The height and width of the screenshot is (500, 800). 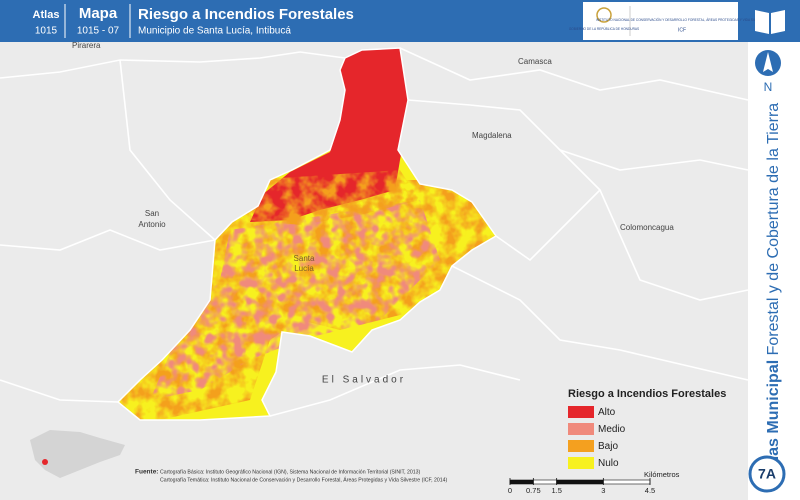 I want to click on scale-bar: 0 0.75 1.5 3 4.5 Kilómetros, so click(x=594, y=482).